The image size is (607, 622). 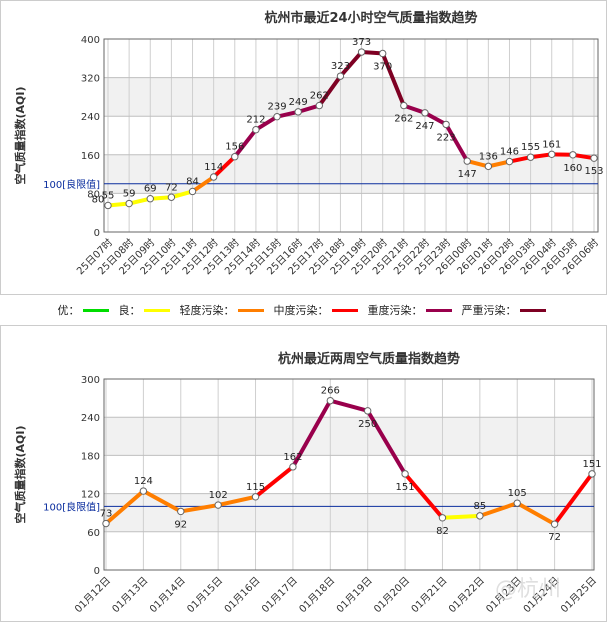 What do you see at coordinates (129, 194) in the screenshot?
I see `data-label: 59` at bounding box center [129, 194].